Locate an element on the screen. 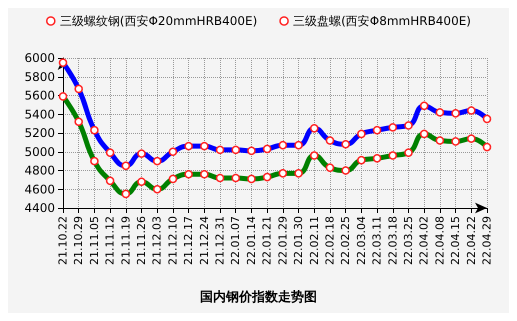  y-tick-label: 5400 is located at coordinates (39, 114).